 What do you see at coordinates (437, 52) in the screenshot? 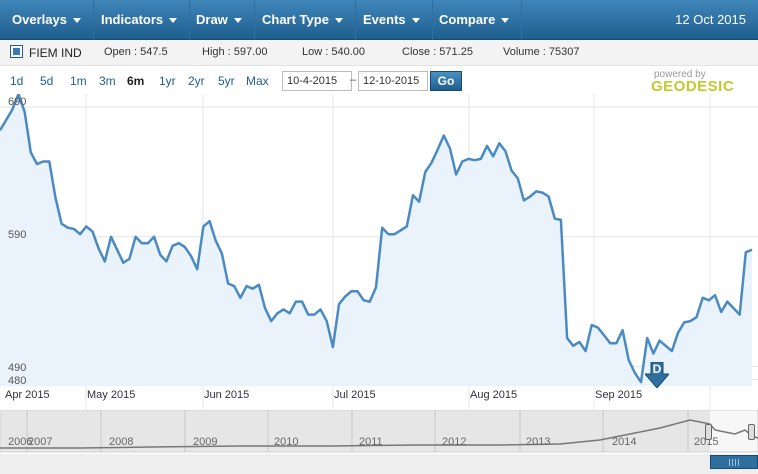
I see `close-value: Close : 571.25` at bounding box center [437, 52].